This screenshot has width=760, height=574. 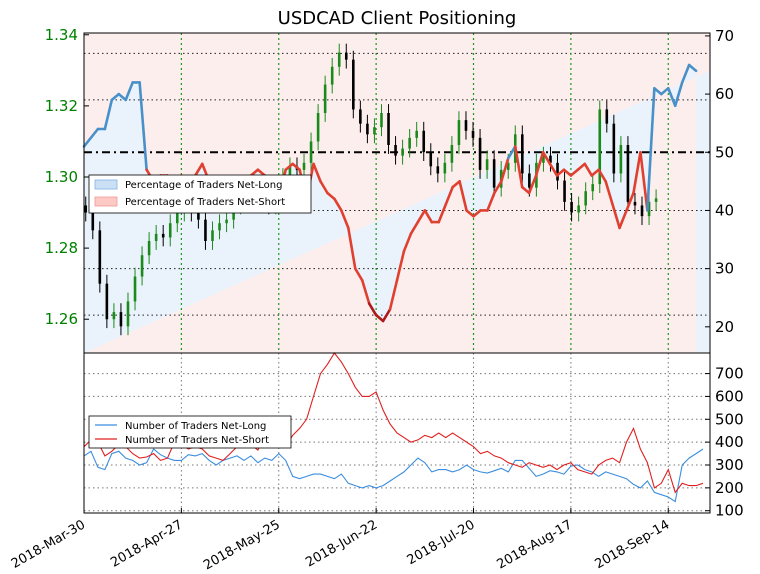 I want to click on date-tick-label: 2018-Jun-22, so click(x=341, y=543).